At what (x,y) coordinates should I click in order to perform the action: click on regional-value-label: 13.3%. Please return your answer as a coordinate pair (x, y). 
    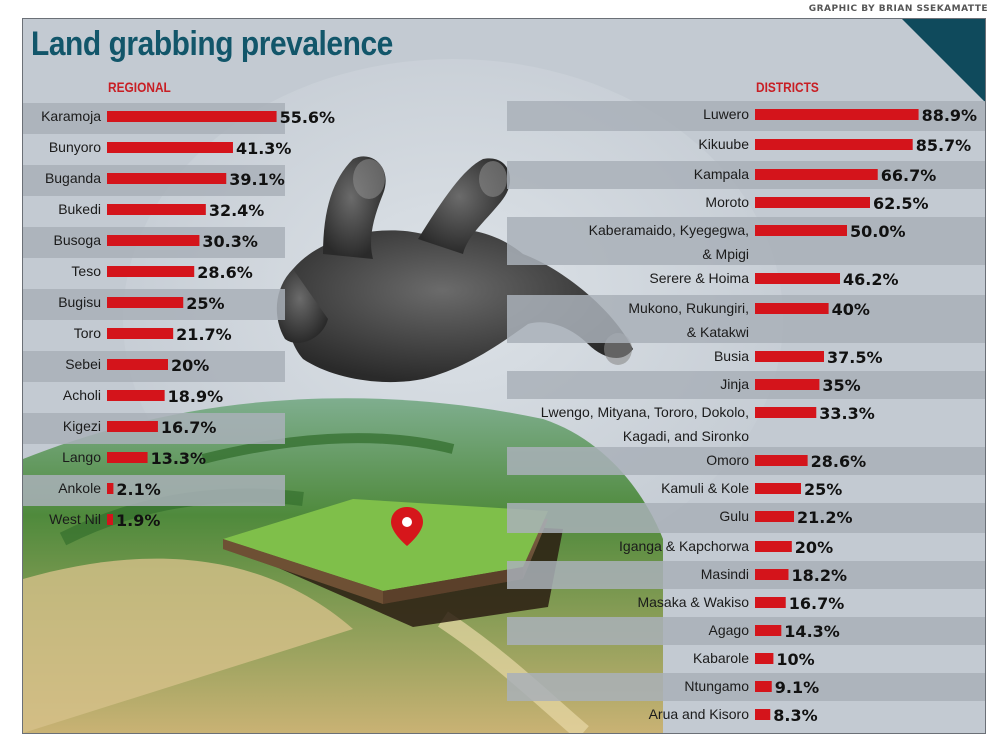
    Looking at the image, I should click on (179, 458).